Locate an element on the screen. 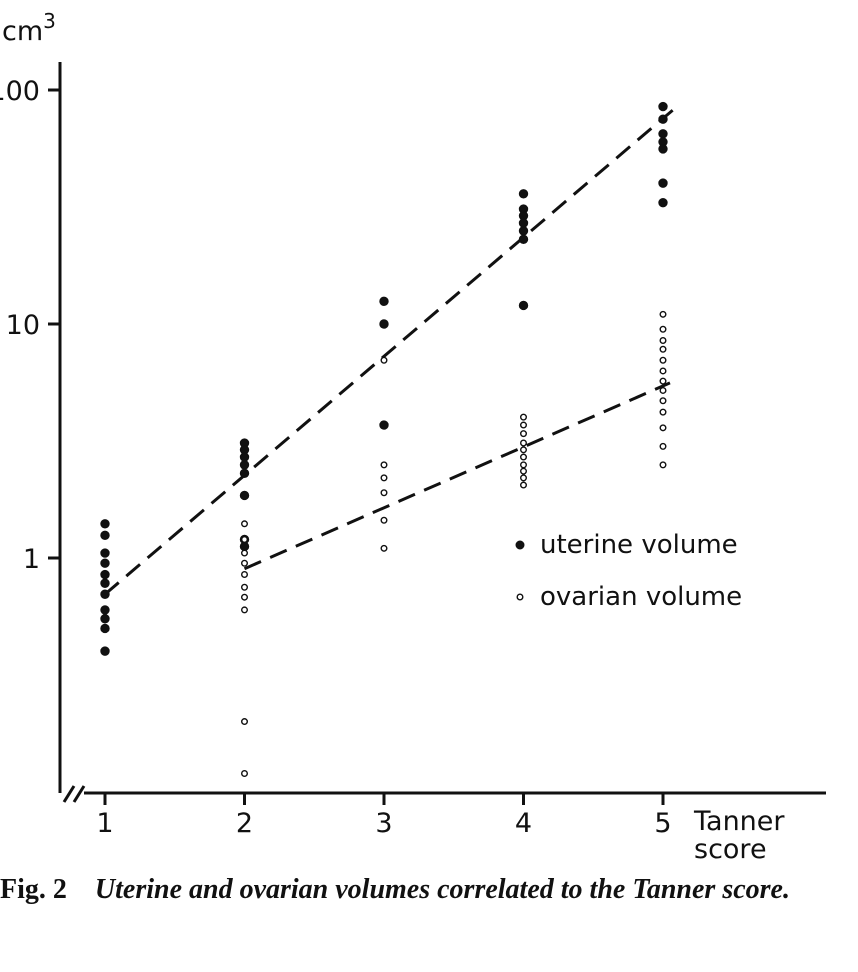 The height and width of the screenshot is (972, 858). ovarian-trend-line is located at coordinates (457, 476).